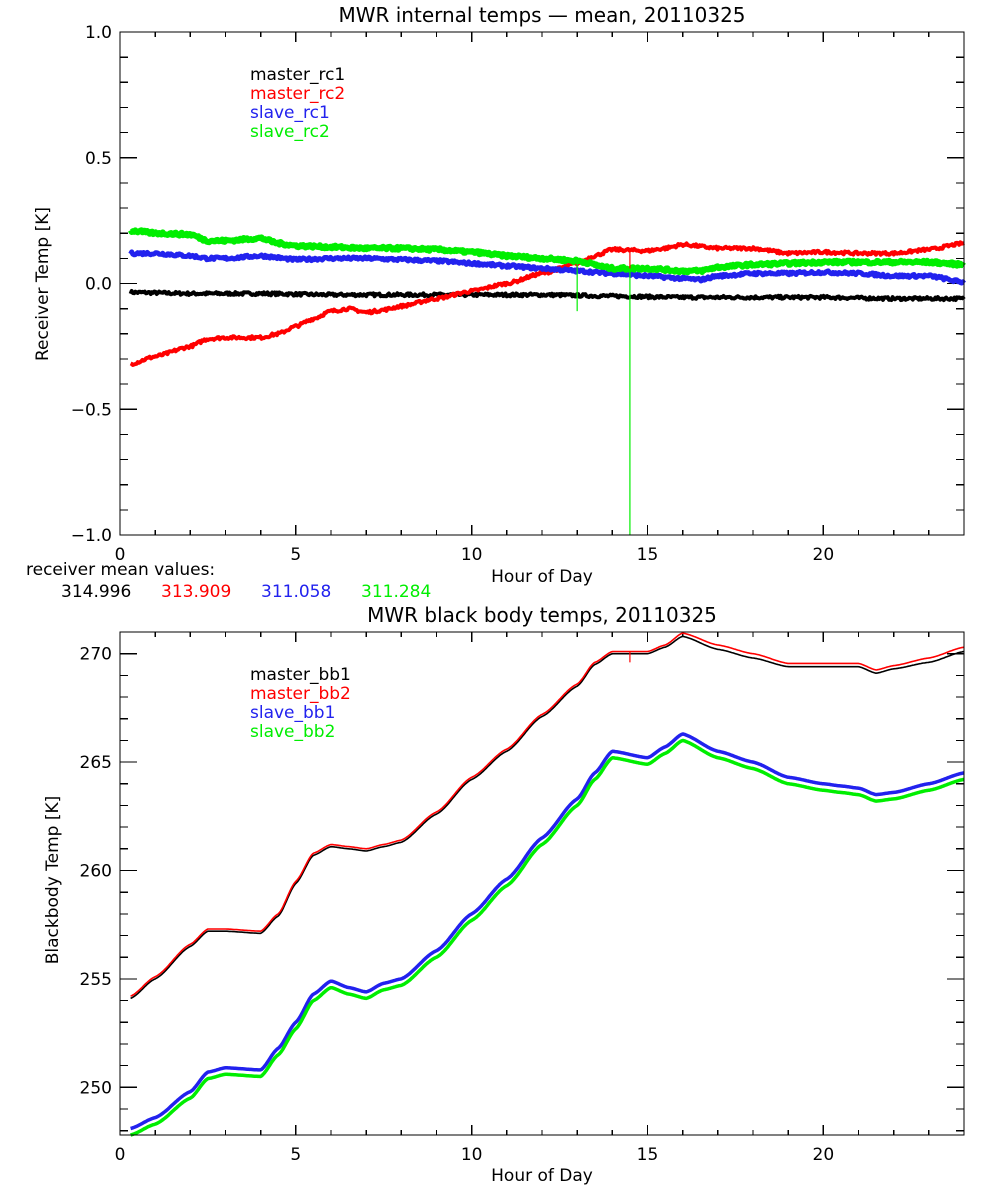 The height and width of the screenshot is (1200, 1000). Describe the element at coordinates (96, 1088) in the screenshot. I see `y-tick-label: 250` at that location.